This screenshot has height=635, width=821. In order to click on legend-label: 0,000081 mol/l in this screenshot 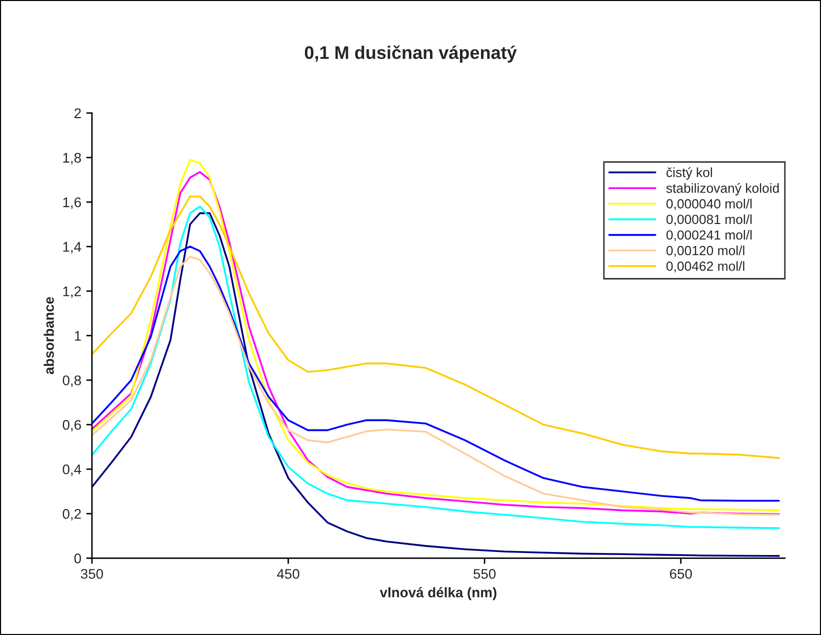, I will do `click(709, 220)`.